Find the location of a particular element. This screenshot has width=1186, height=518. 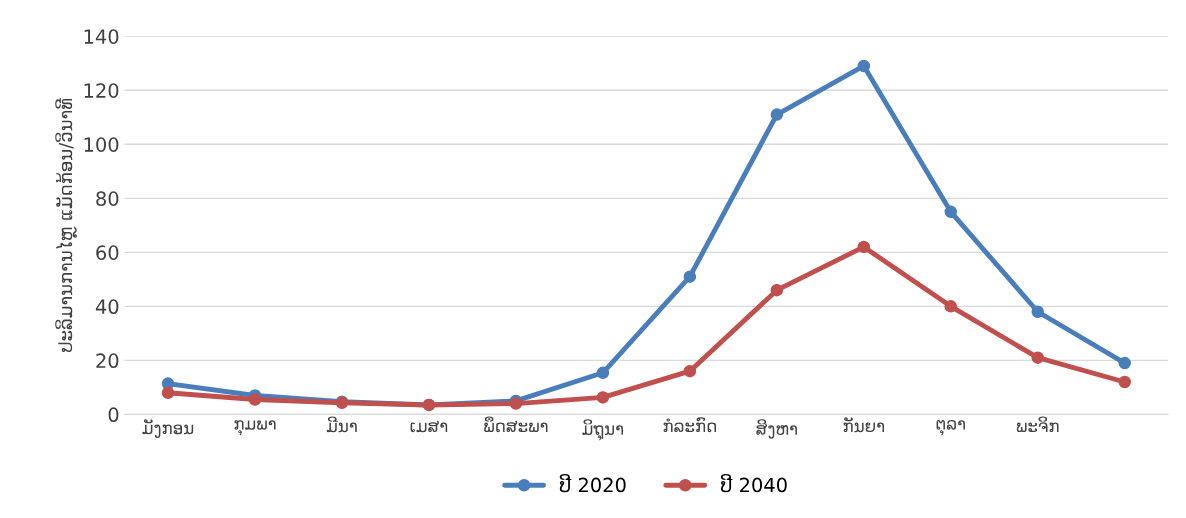

legend-label: ປີ 2020 is located at coordinates (592, 483).